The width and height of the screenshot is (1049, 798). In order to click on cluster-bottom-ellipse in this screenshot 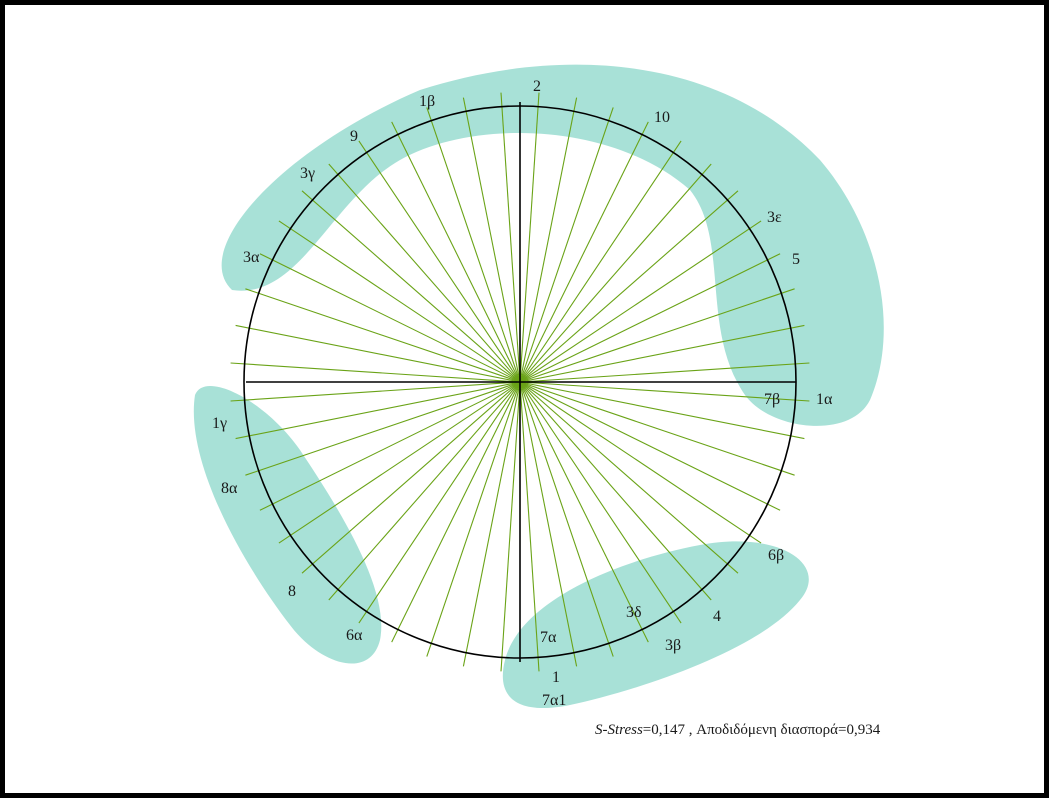, I will do `click(655, 624)`.